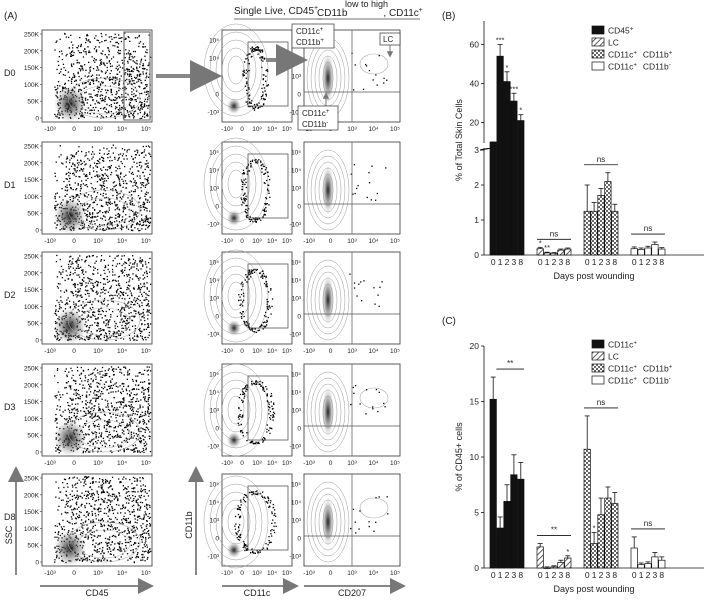  What do you see at coordinates (328, 190) in the screenshot?
I see `contour-density-core` at bounding box center [328, 190].